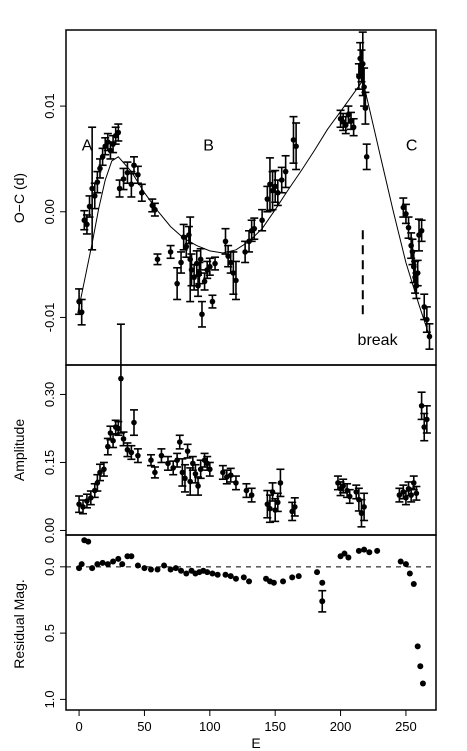 The height and width of the screenshot is (751, 467). I want to click on x-tick-label: 100, so click(210, 726).